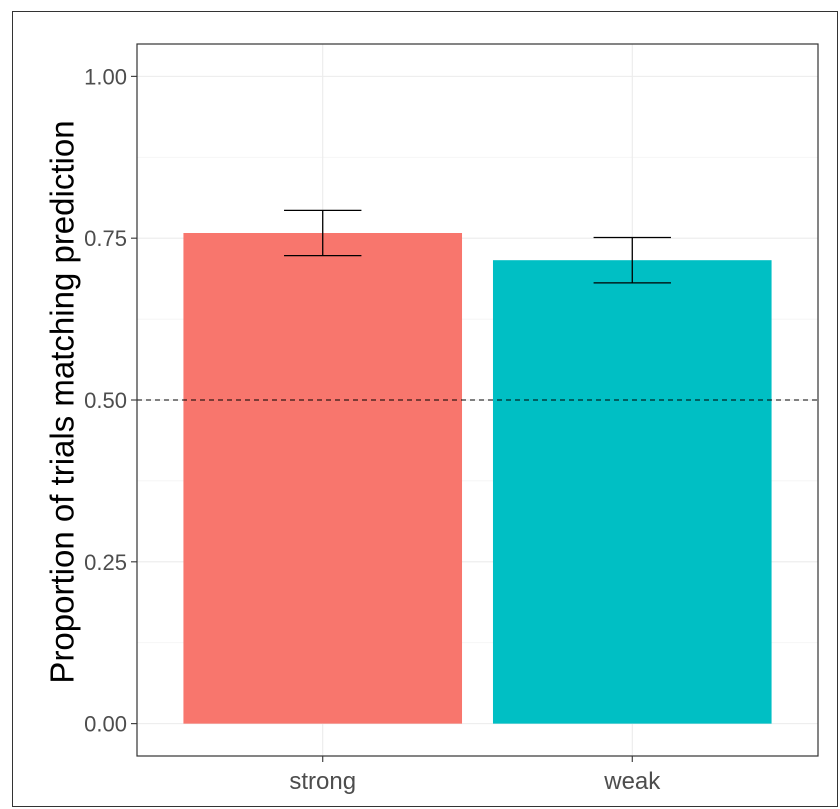  I want to click on x-axis: strong weak, so click(475, 775).